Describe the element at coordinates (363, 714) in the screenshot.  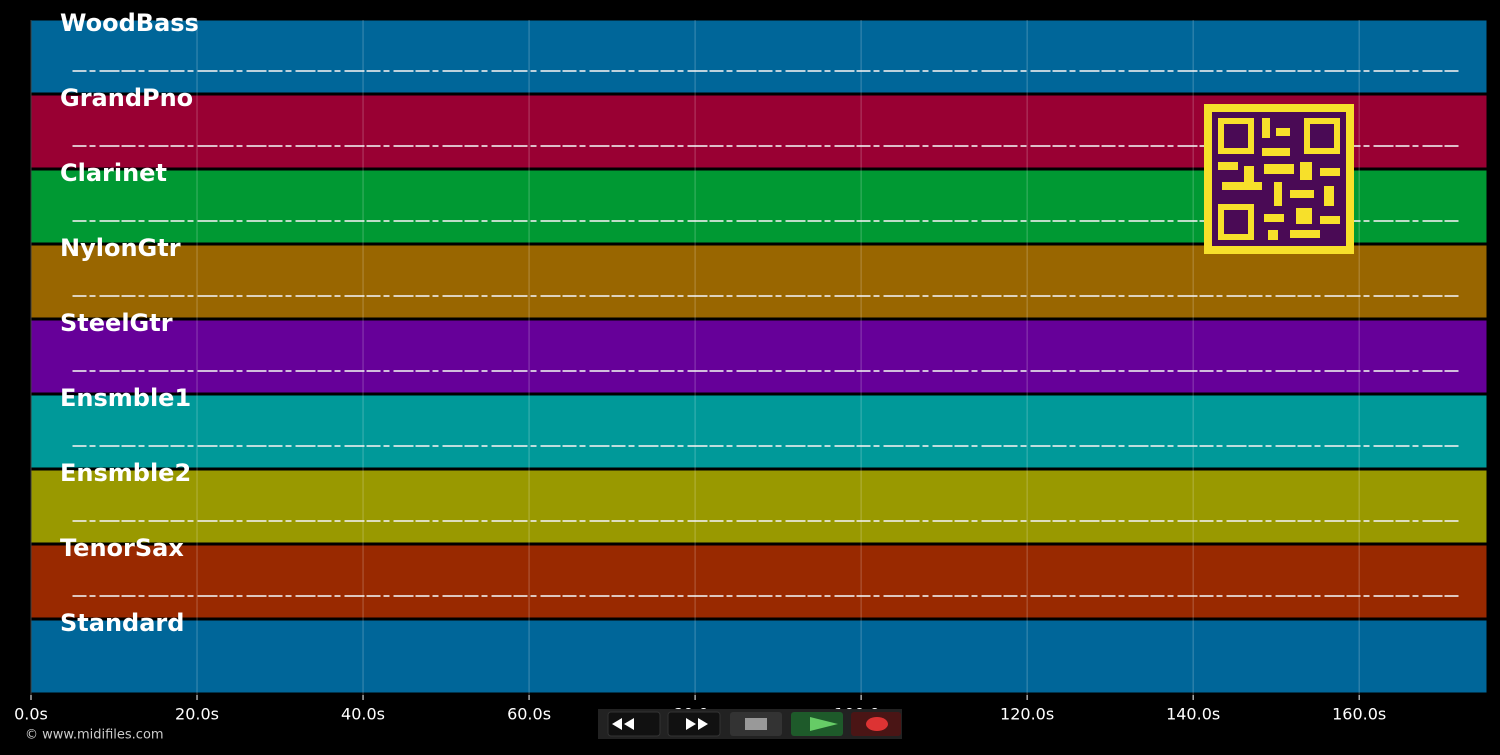
I see `x-tick-label: 40.0s` at that location.